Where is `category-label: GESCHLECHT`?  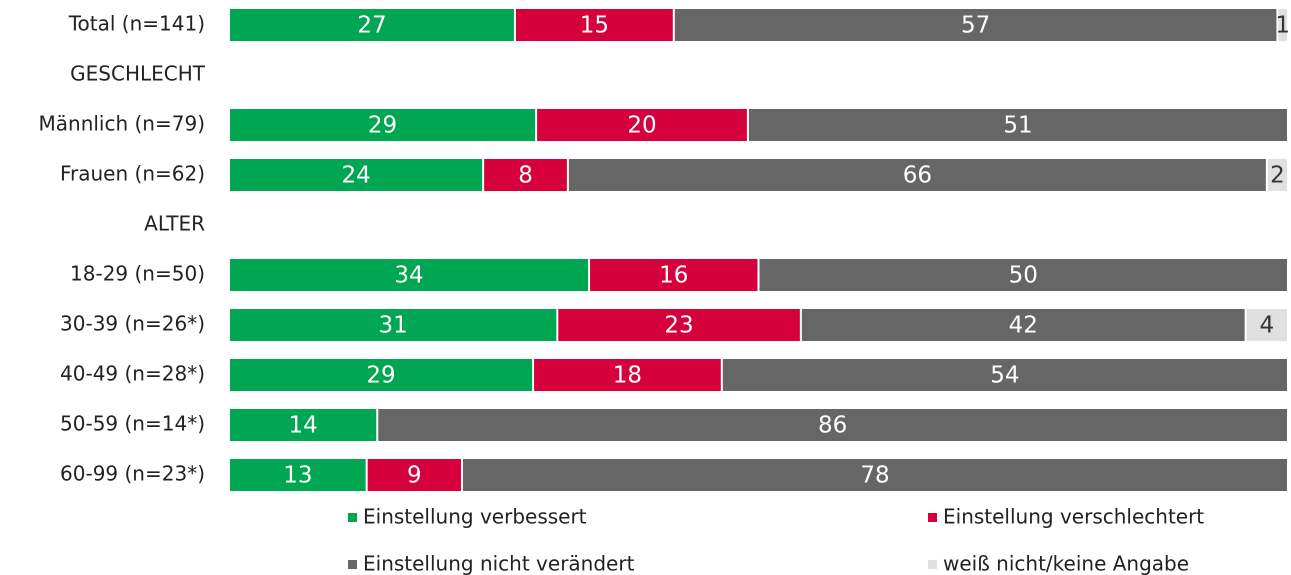 category-label: GESCHLECHT is located at coordinates (138, 74).